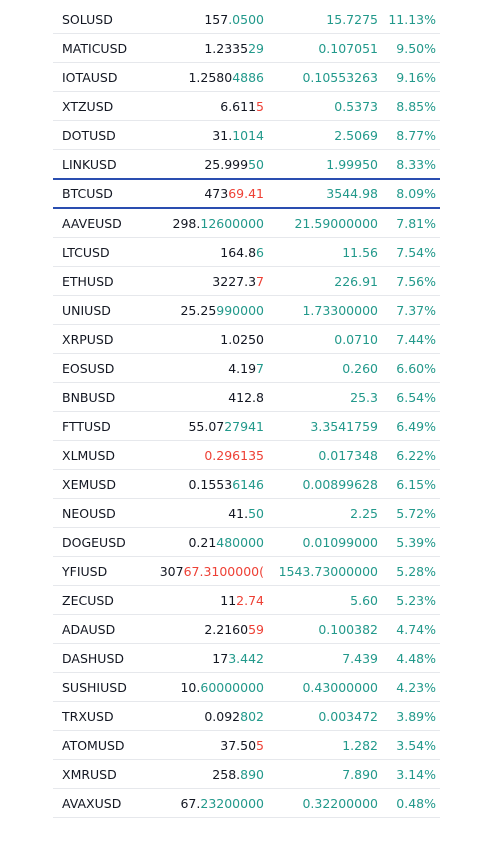  Describe the element at coordinates (252, 716) in the screenshot. I see `last-price-changed-digits: 802` at that location.